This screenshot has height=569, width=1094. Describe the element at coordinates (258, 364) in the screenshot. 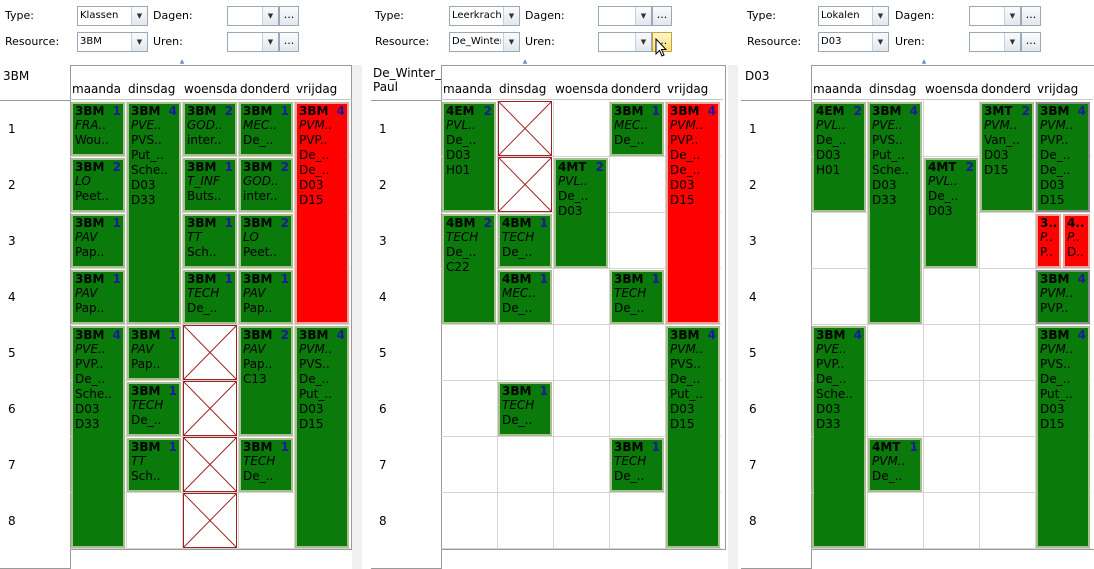

I see `lesson-teacher: Pap..` at that location.